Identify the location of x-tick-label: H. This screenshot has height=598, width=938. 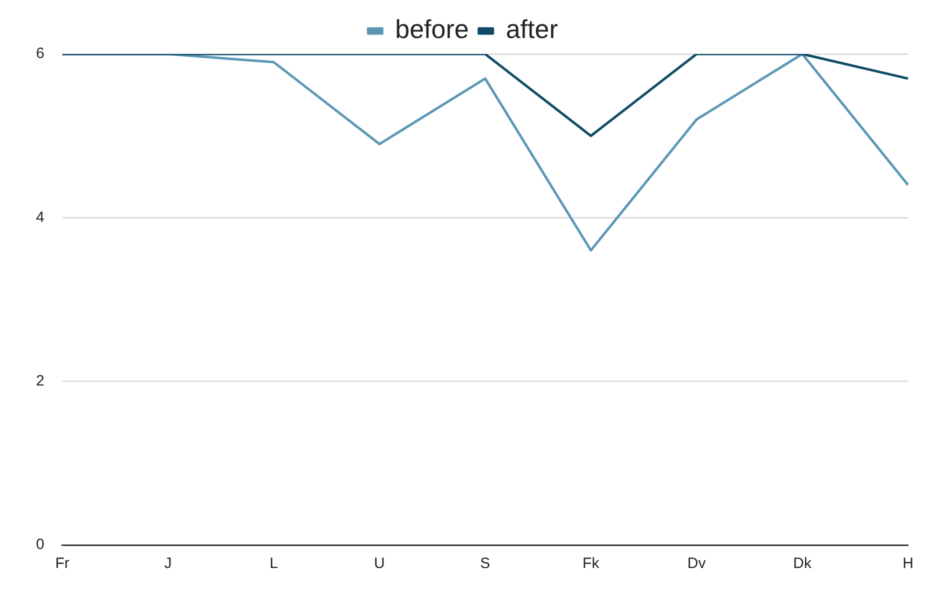
(908, 563).